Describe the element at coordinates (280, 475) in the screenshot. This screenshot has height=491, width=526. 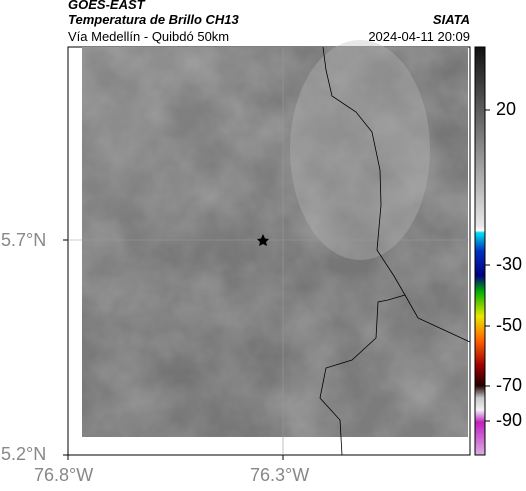
I see `lon-label: 76.3°W` at that location.